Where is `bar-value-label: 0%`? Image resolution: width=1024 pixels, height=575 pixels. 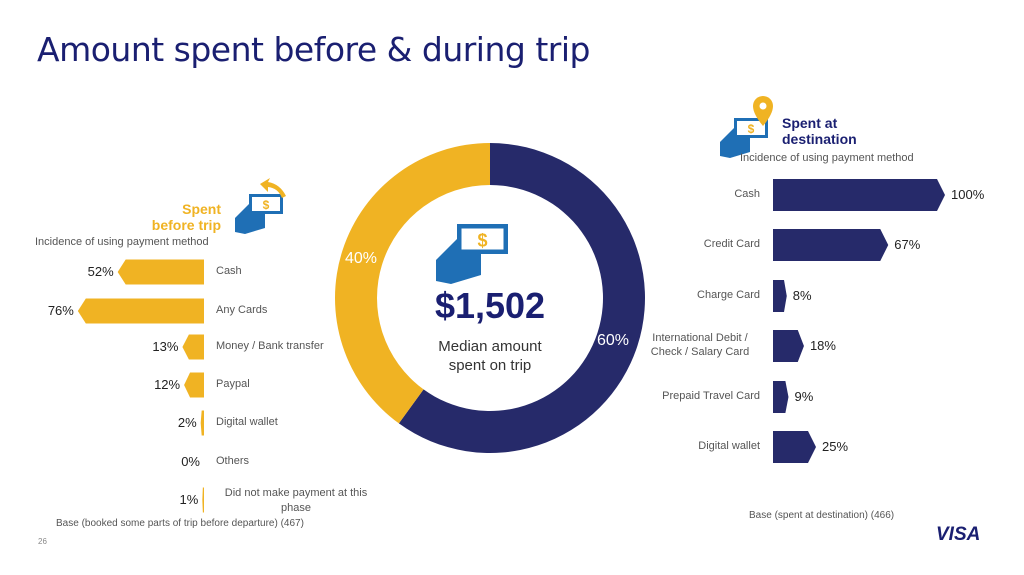
bar-value-label: 0% is located at coordinates (190, 461).